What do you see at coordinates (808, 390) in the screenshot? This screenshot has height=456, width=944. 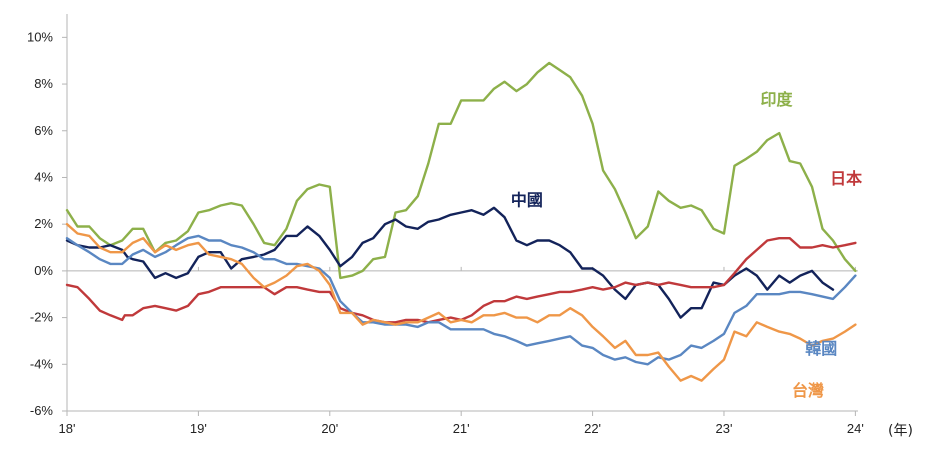 I see `series-label: 台灣` at bounding box center [808, 390].